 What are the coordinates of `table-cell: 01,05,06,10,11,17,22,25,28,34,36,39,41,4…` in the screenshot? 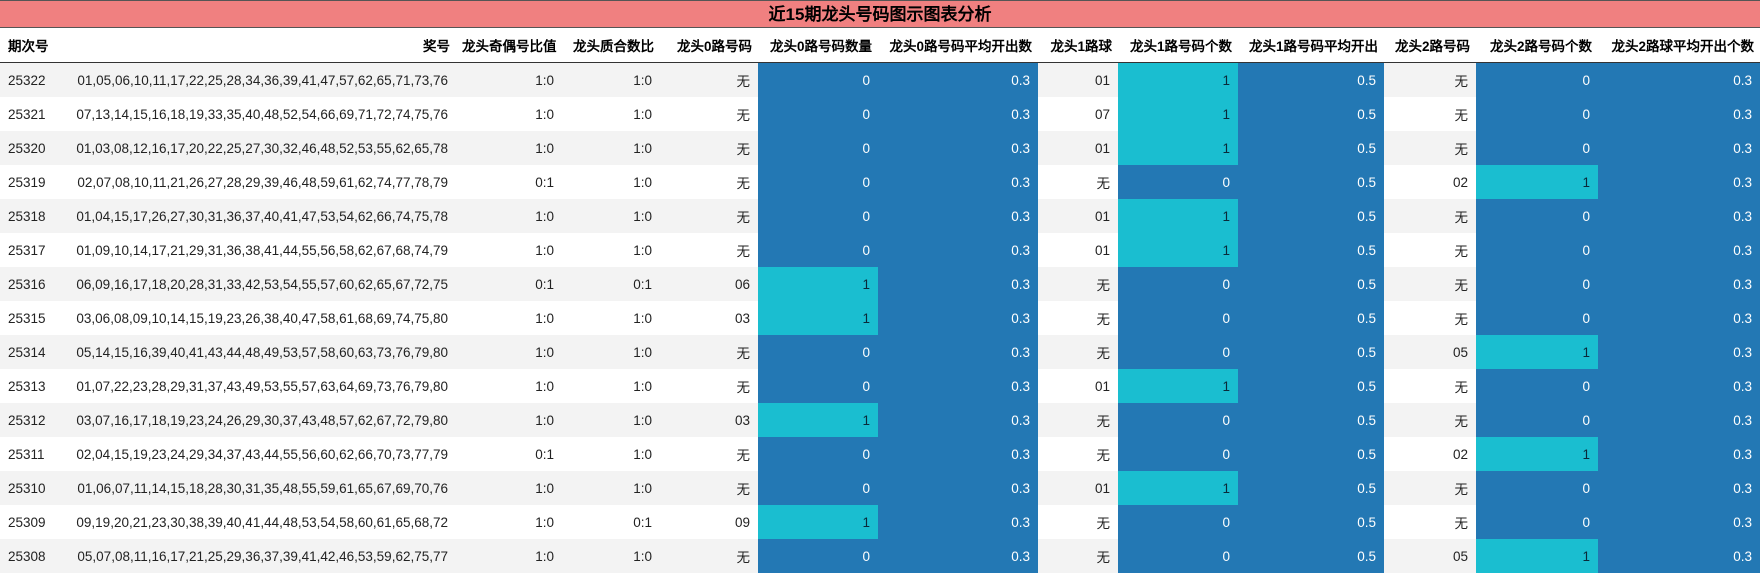 It's located at (256, 79).